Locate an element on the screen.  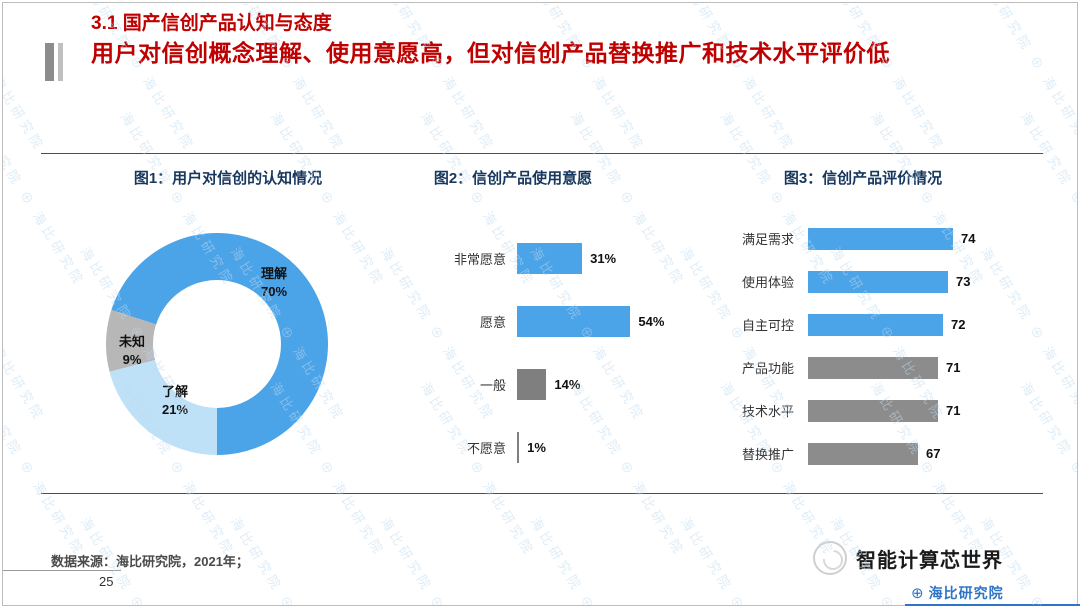
bar-row: 技术水平 71 is located at coordinates (840, 410).